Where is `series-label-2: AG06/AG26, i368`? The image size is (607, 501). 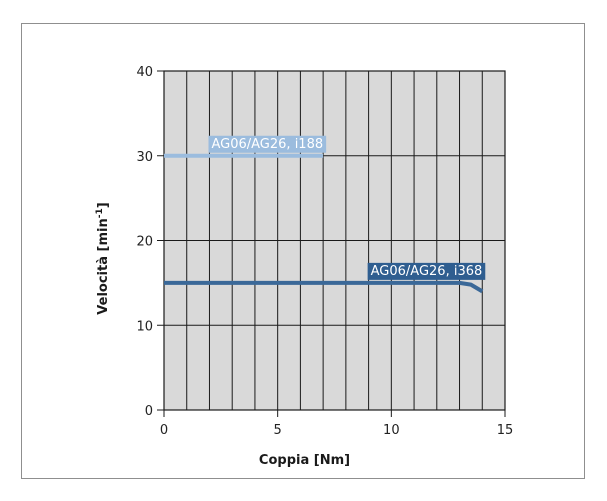 series-label-2: AG06/AG26, i368 is located at coordinates (426, 271).